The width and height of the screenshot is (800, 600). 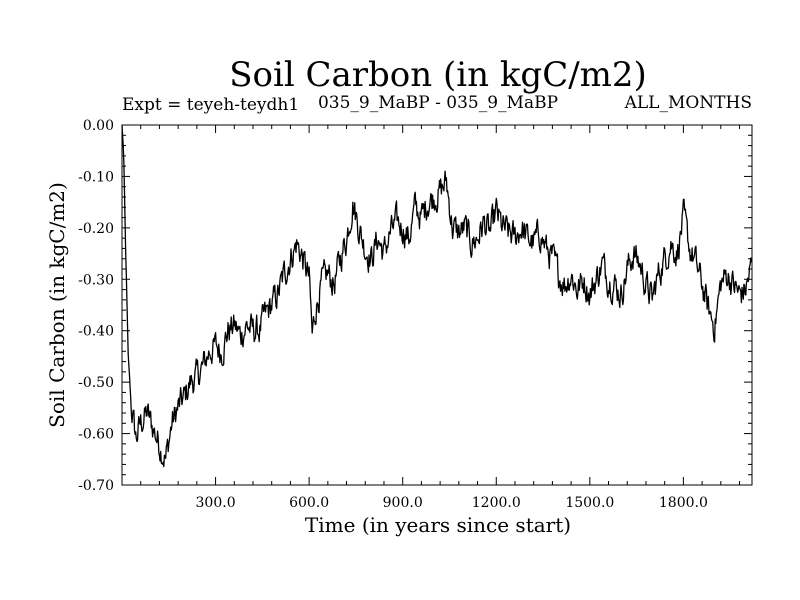 I want to click on x-tick-label: 600.0, so click(x=309, y=503).